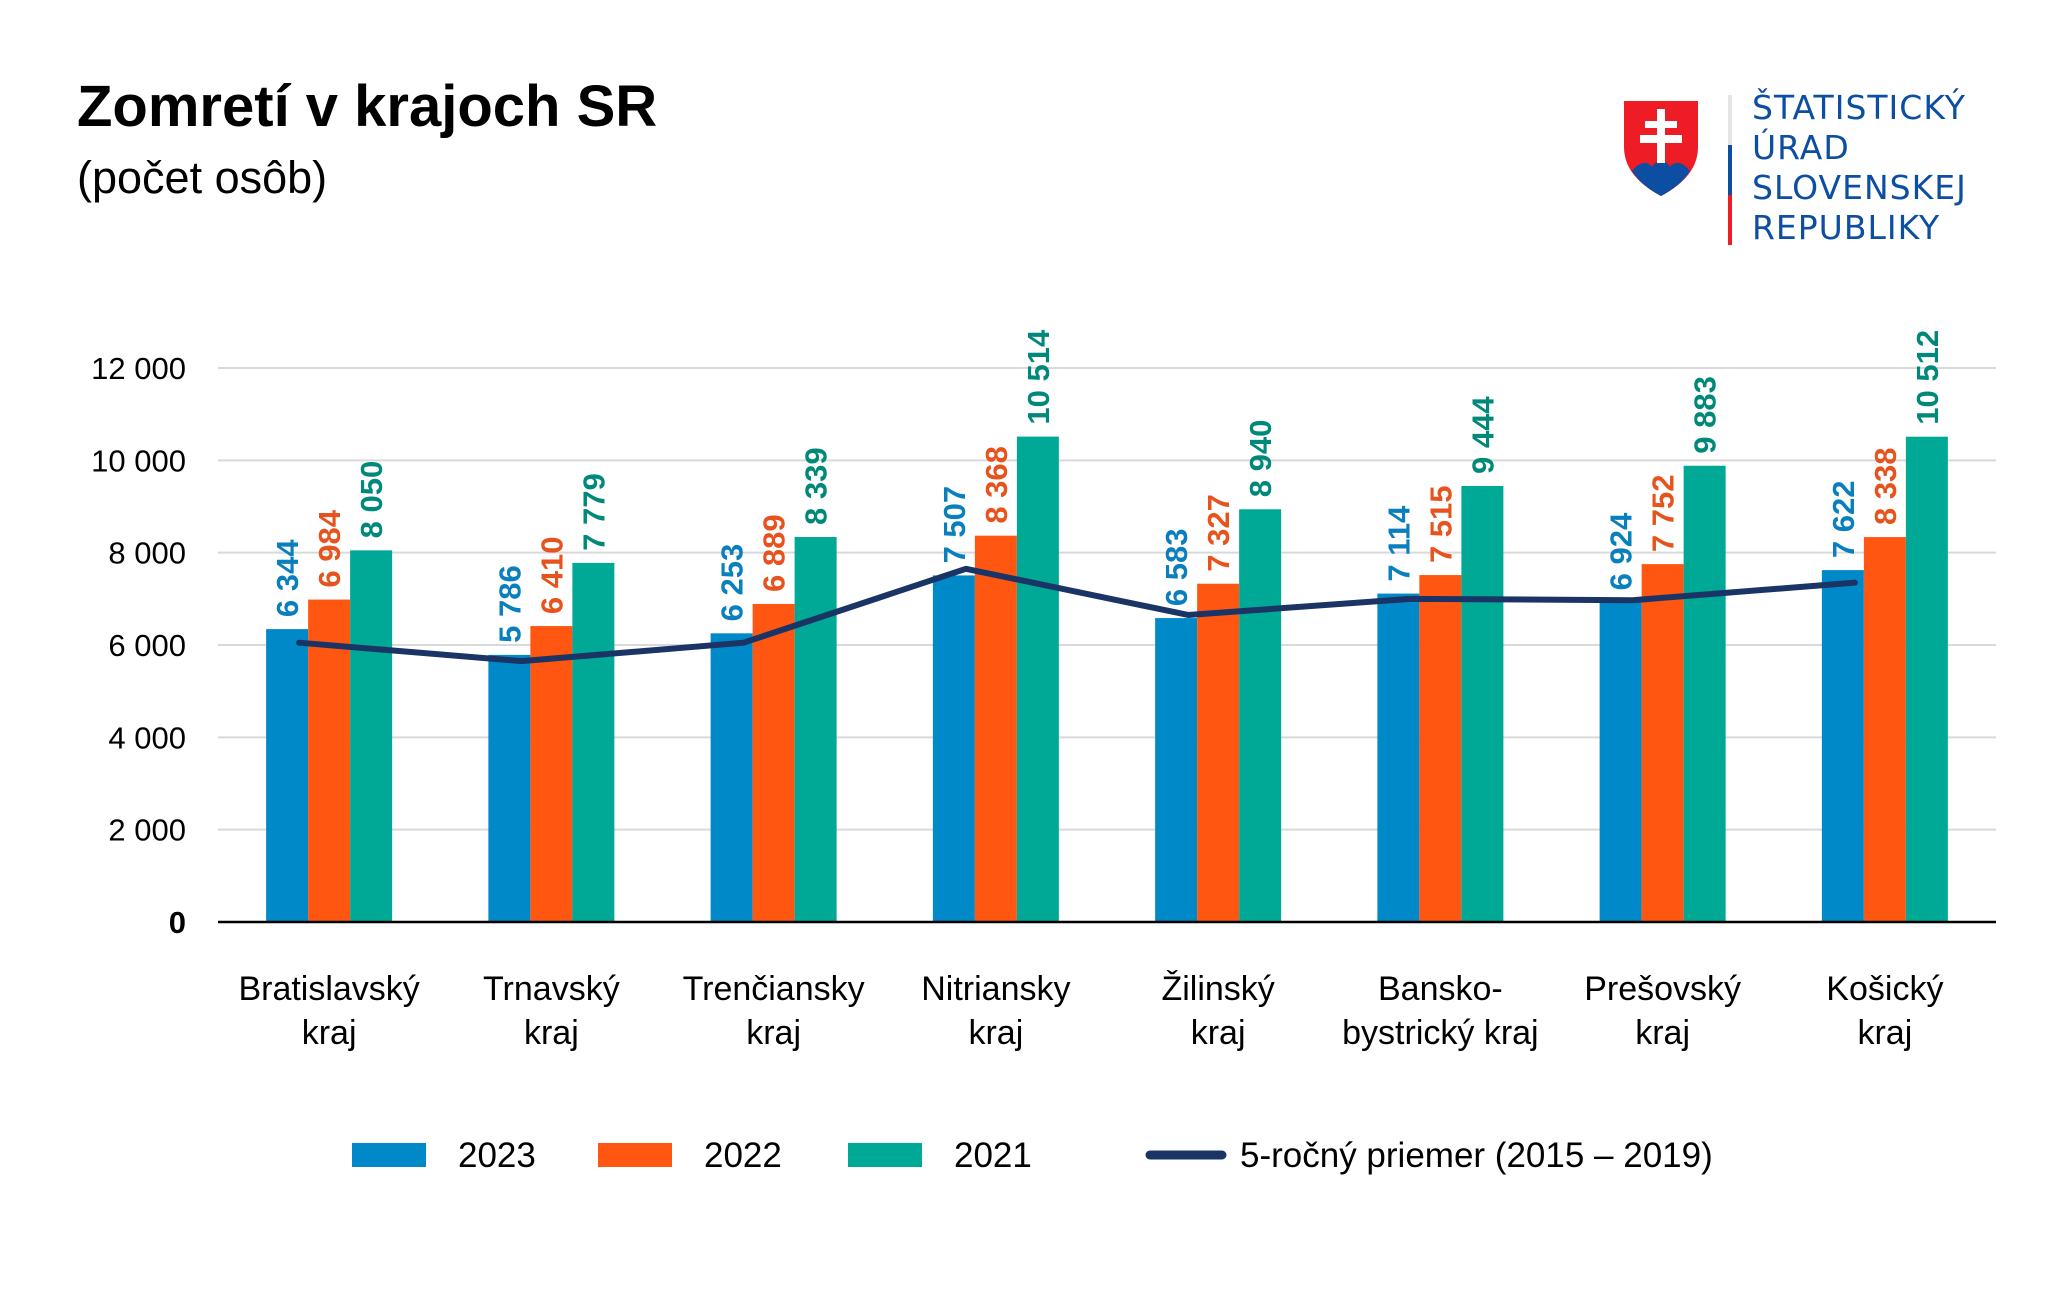  What do you see at coordinates (328, 989) in the screenshot?
I see `x-category-label: Bratislavský` at bounding box center [328, 989].